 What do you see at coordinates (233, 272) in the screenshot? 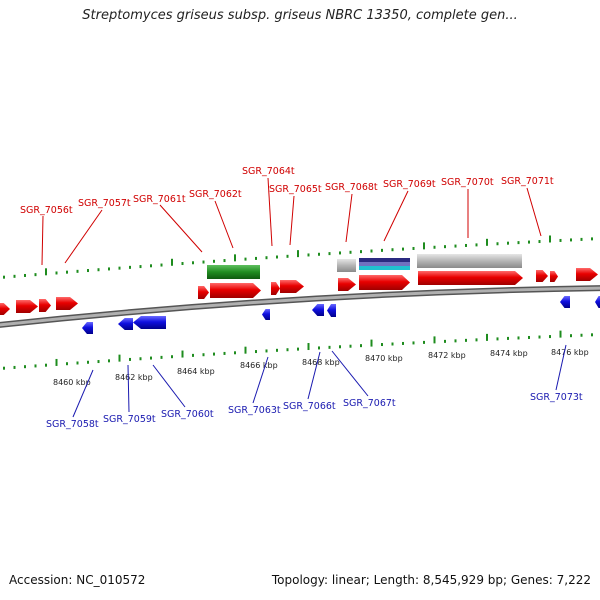
I see `rna-gene-bar` at bounding box center [233, 272].